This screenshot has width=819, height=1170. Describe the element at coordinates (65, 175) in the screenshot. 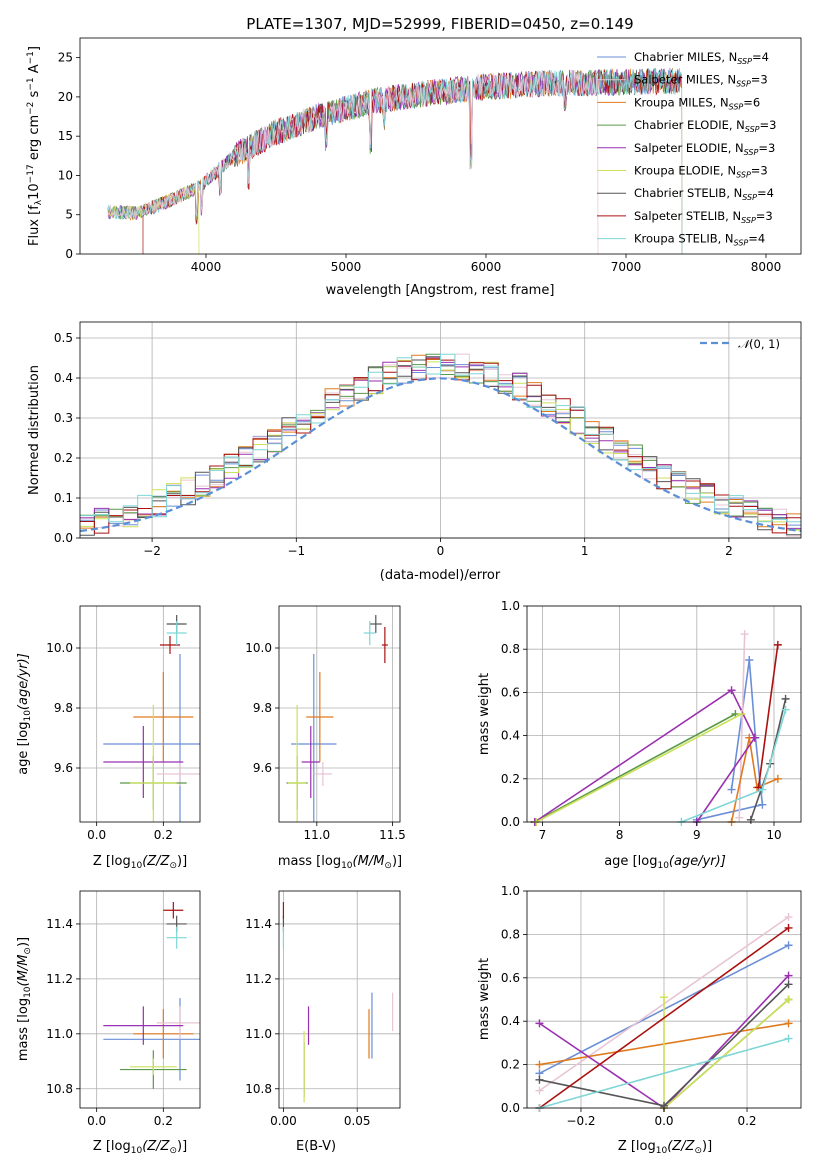

I see `y-tick-label: 10` at that location.